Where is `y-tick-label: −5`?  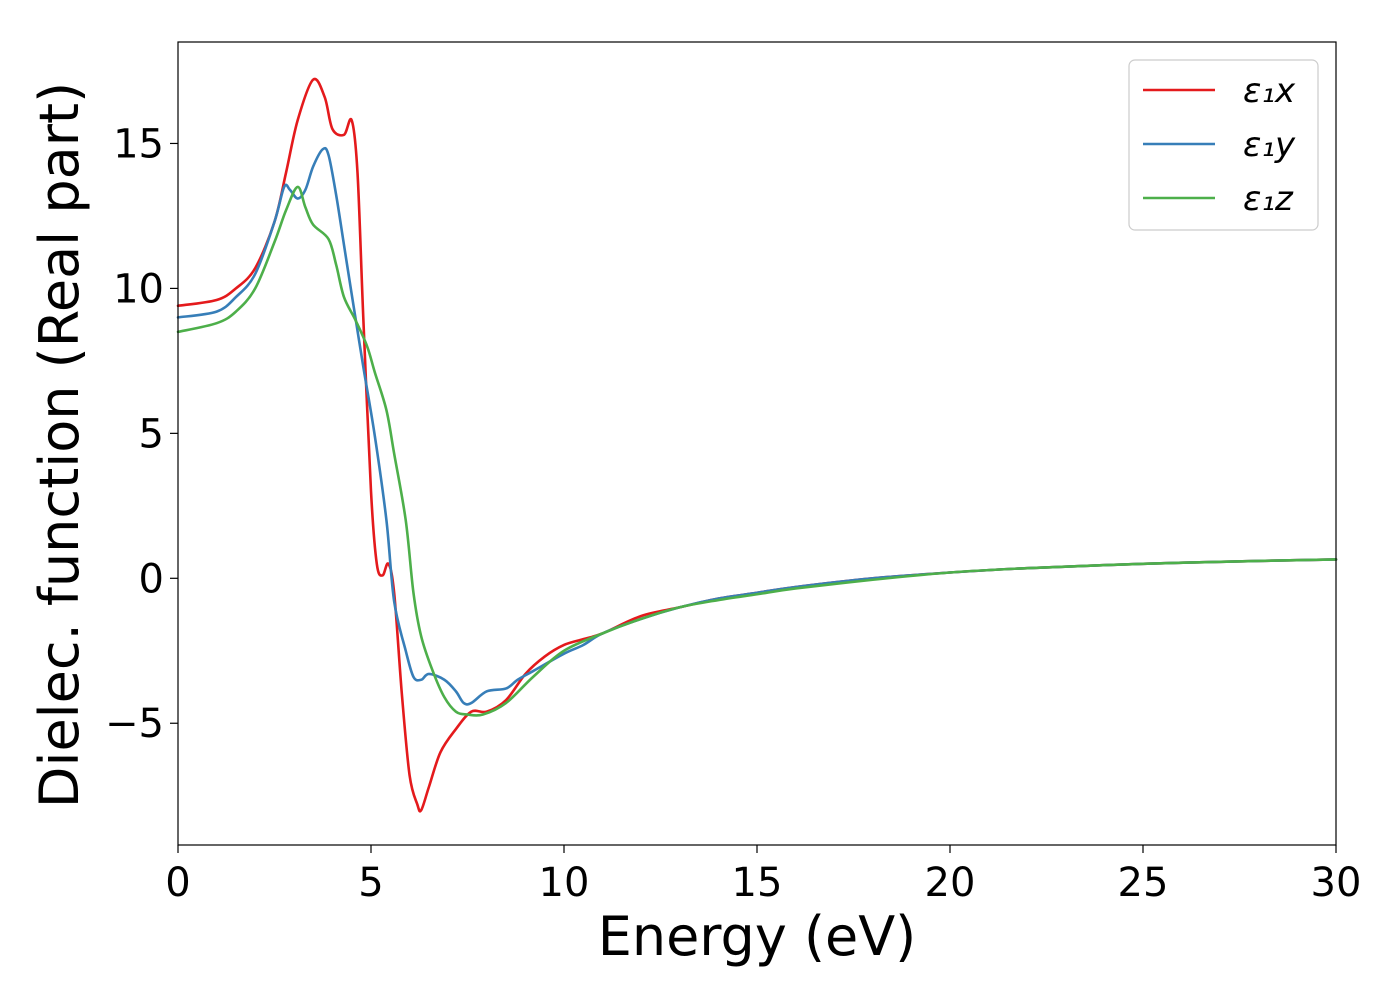 y-tick-label: −5 is located at coordinates (134, 724).